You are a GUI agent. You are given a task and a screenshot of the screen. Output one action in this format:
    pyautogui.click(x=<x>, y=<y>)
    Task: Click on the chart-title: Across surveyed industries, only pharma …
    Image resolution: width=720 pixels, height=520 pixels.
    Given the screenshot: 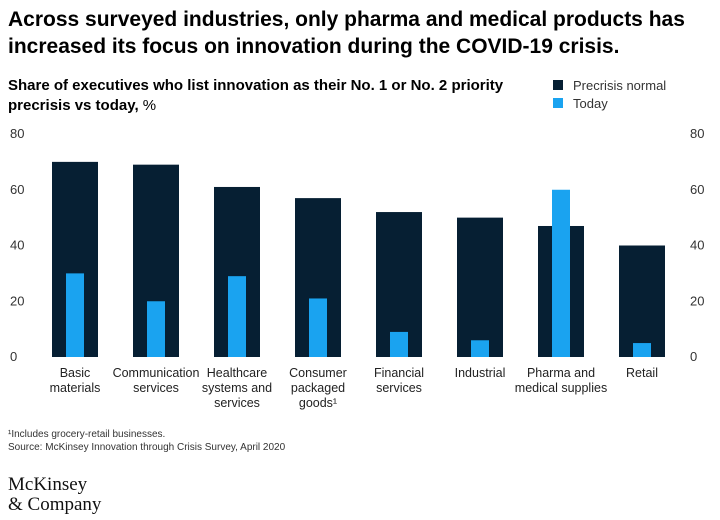 What is the action you would take?
    pyautogui.click(x=346, y=33)
    